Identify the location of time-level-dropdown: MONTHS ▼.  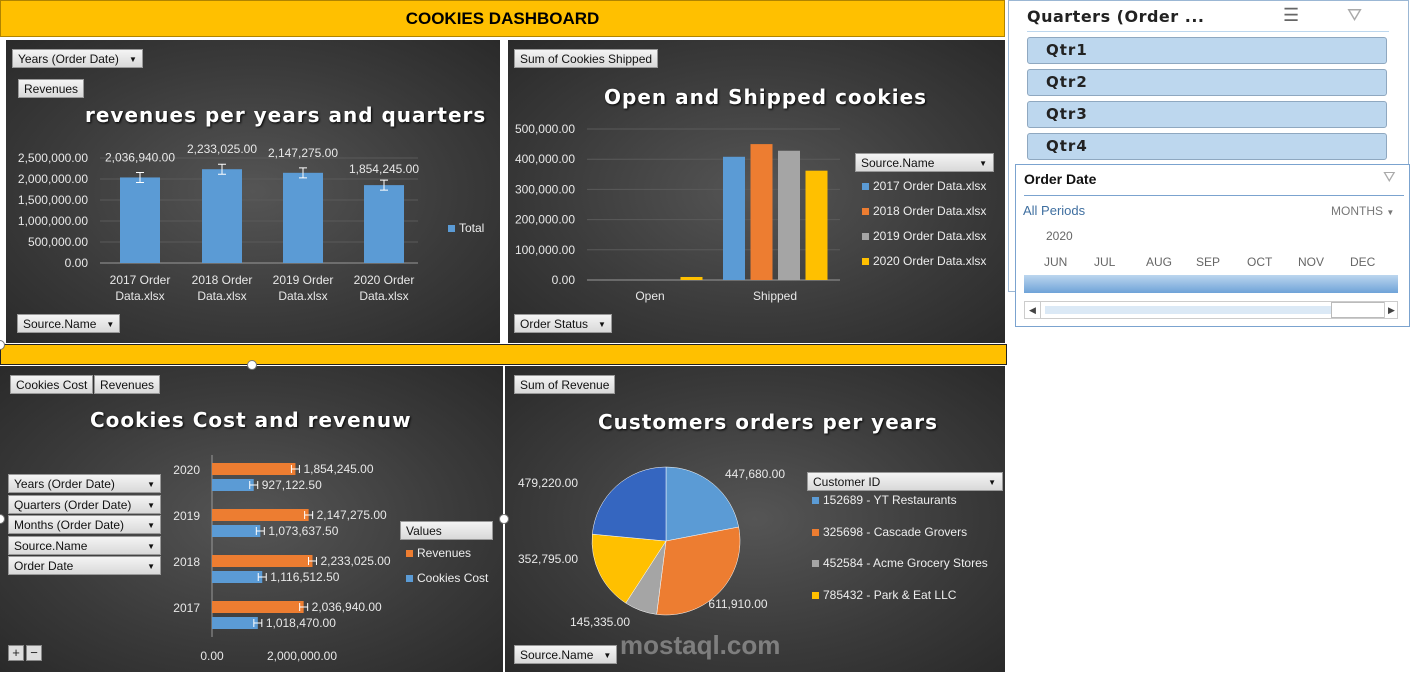
(1362, 211).